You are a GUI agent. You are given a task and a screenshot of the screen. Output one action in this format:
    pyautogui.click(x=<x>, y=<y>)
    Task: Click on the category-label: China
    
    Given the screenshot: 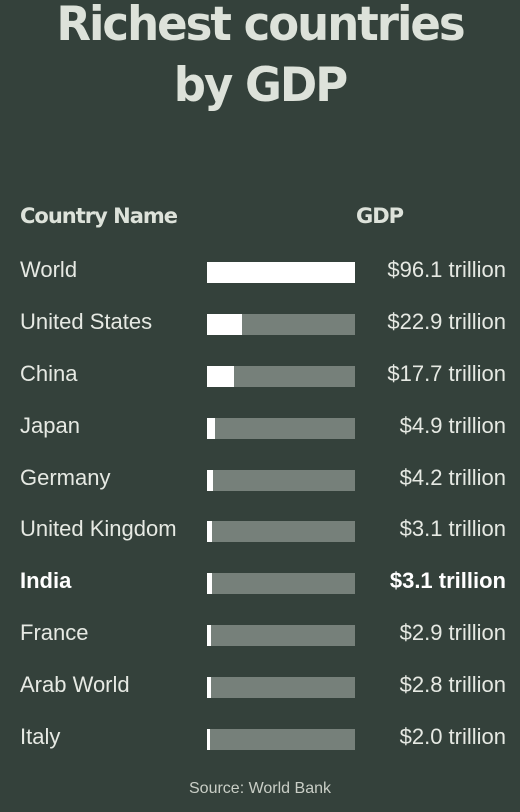 What is the action you would take?
    pyautogui.click(x=49, y=373)
    